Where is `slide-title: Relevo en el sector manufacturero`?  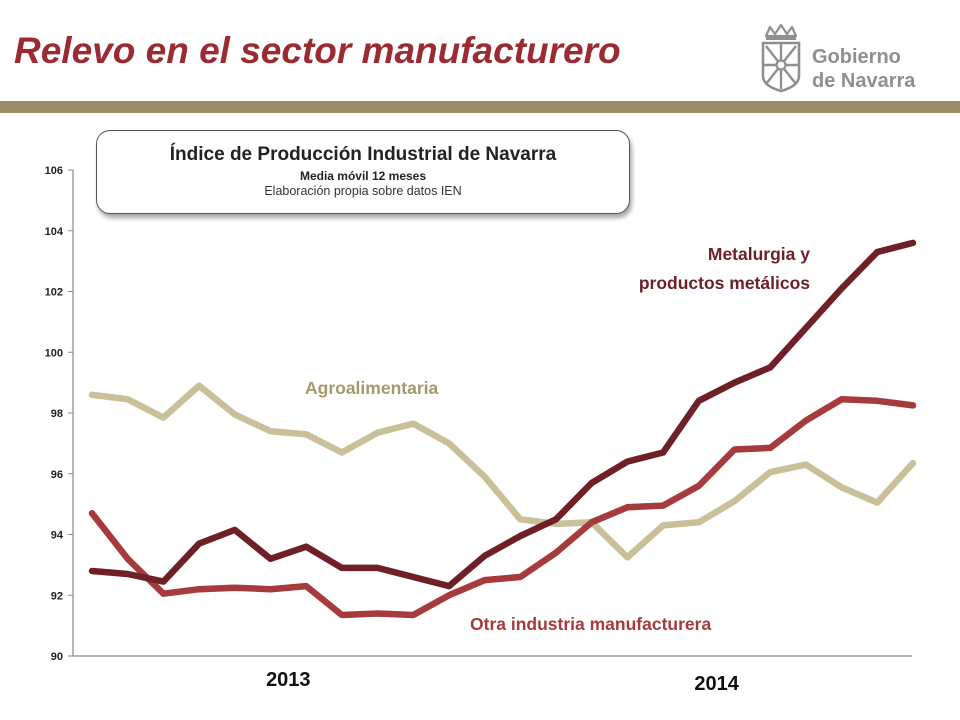 slide-title: Relevo en el sector manufacturero is located at coordinates (317, 50).